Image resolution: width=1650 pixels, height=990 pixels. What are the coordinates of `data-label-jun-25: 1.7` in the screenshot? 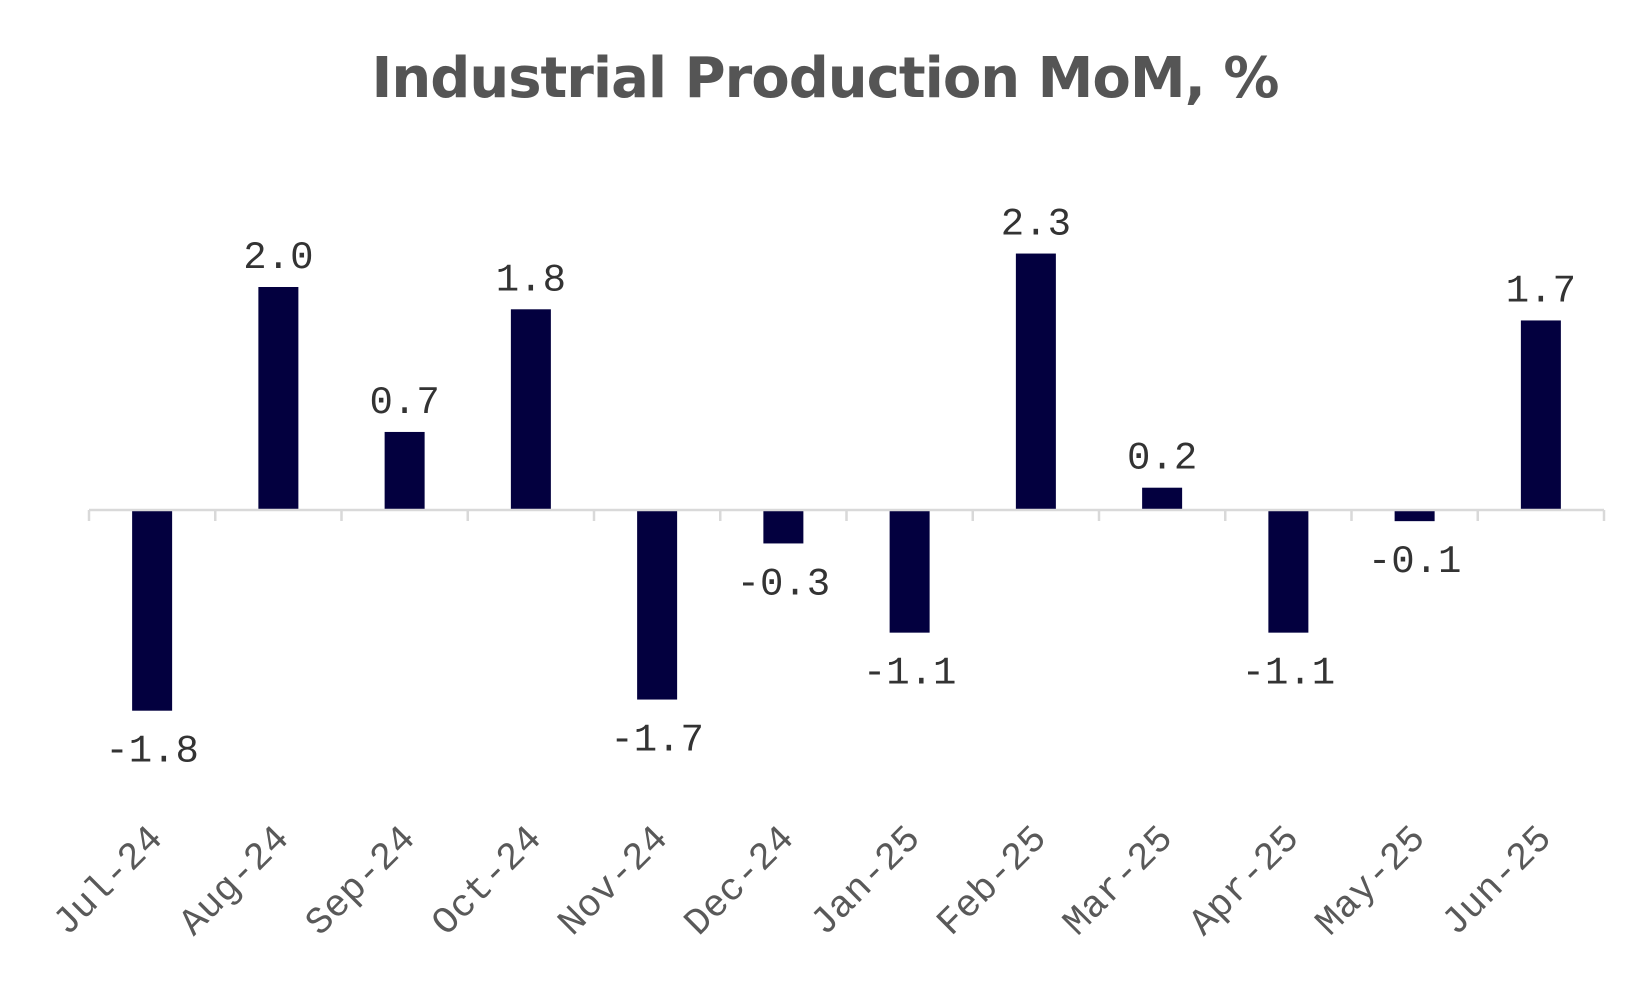 It's located at (1541, 291).